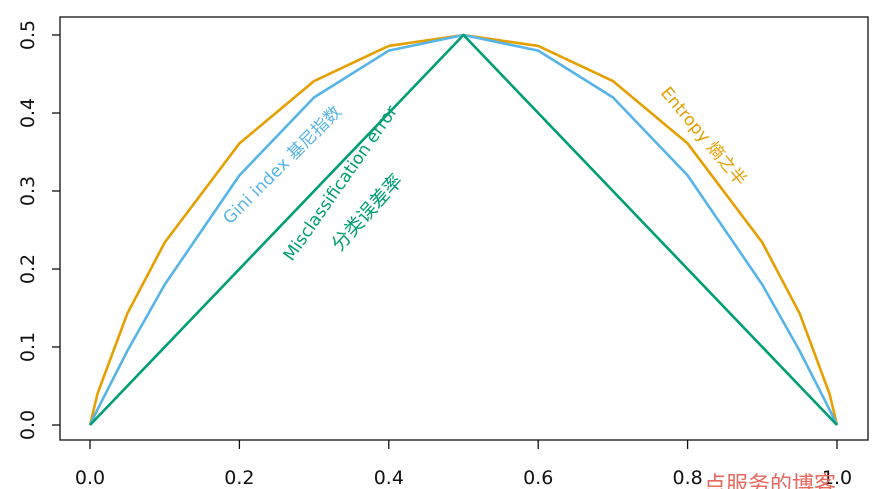 This screenshot has height=489, width=892. Describe the element at coordinates (28, 269) in the screenshot. I see `y-tick-label: 0.2` at that location.